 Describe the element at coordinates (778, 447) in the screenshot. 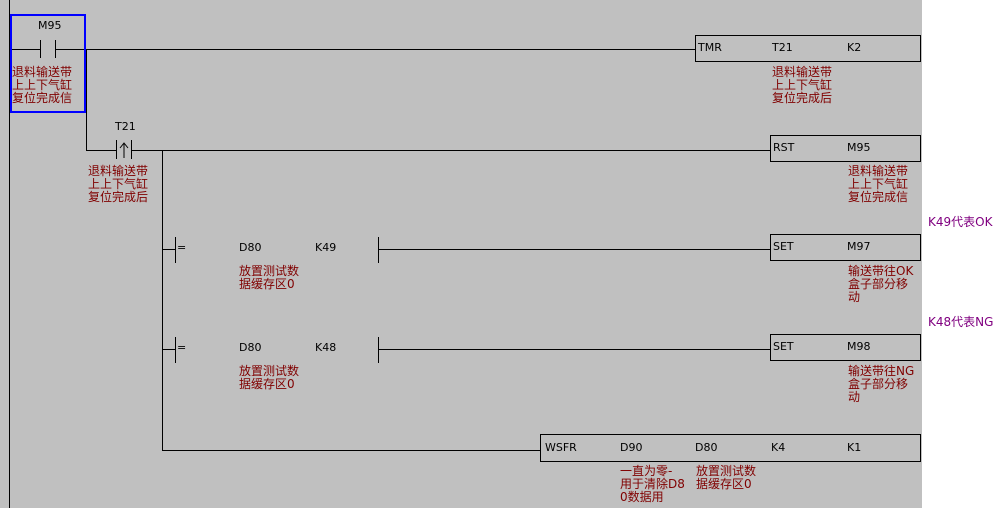

I see `wsfr-arg-3: K4` at that location.